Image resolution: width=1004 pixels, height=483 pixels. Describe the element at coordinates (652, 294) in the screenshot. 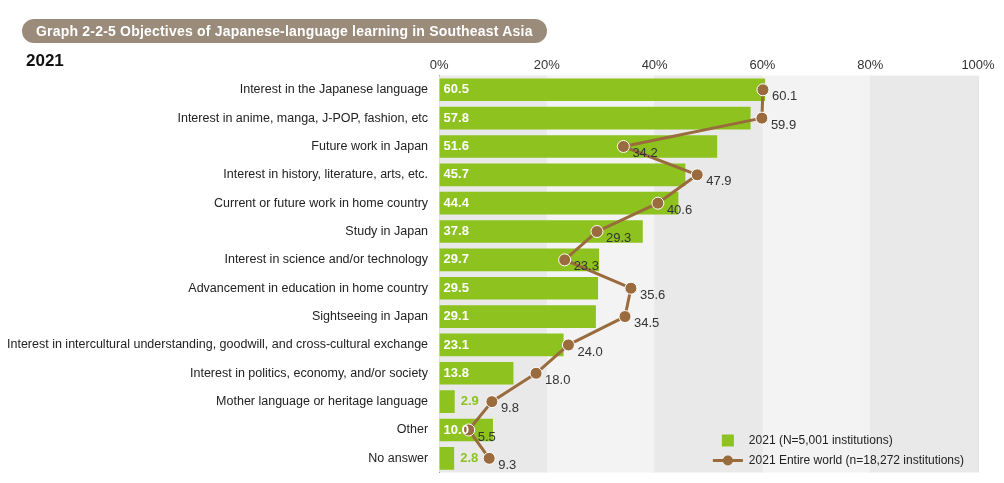

I see `data-label: 35.6` at that location.